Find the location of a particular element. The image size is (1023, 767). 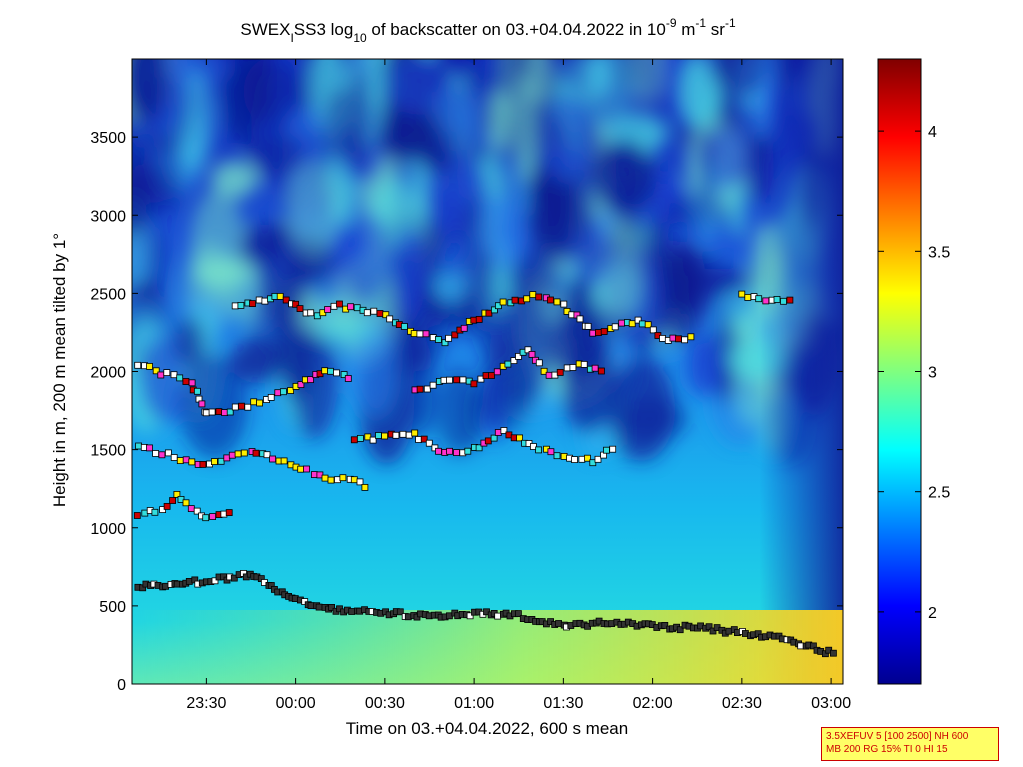

x-tick-label: 01:00 is located at coordinates (474, 703).